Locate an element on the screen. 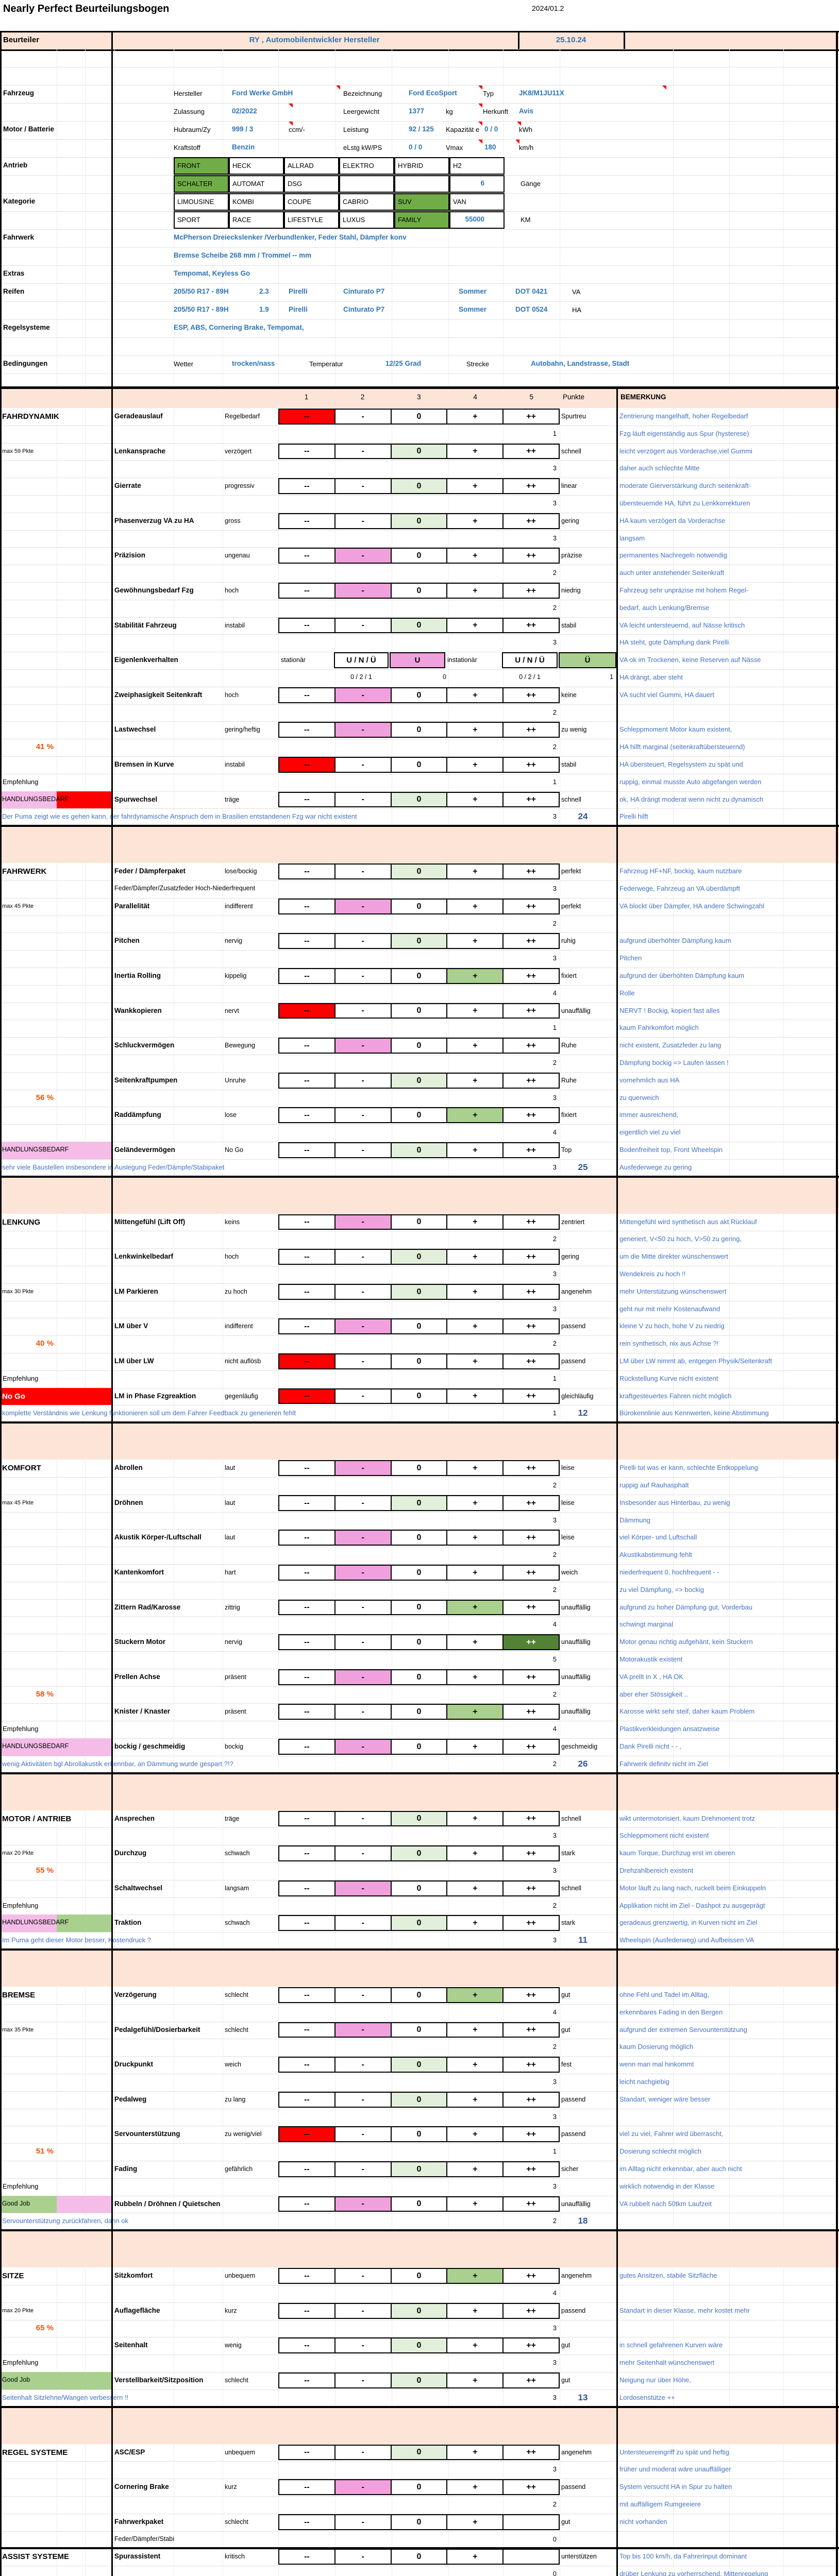 The image size is (839, 2576). option-cell-family: FAMILY is located at coordinates (421, 220).